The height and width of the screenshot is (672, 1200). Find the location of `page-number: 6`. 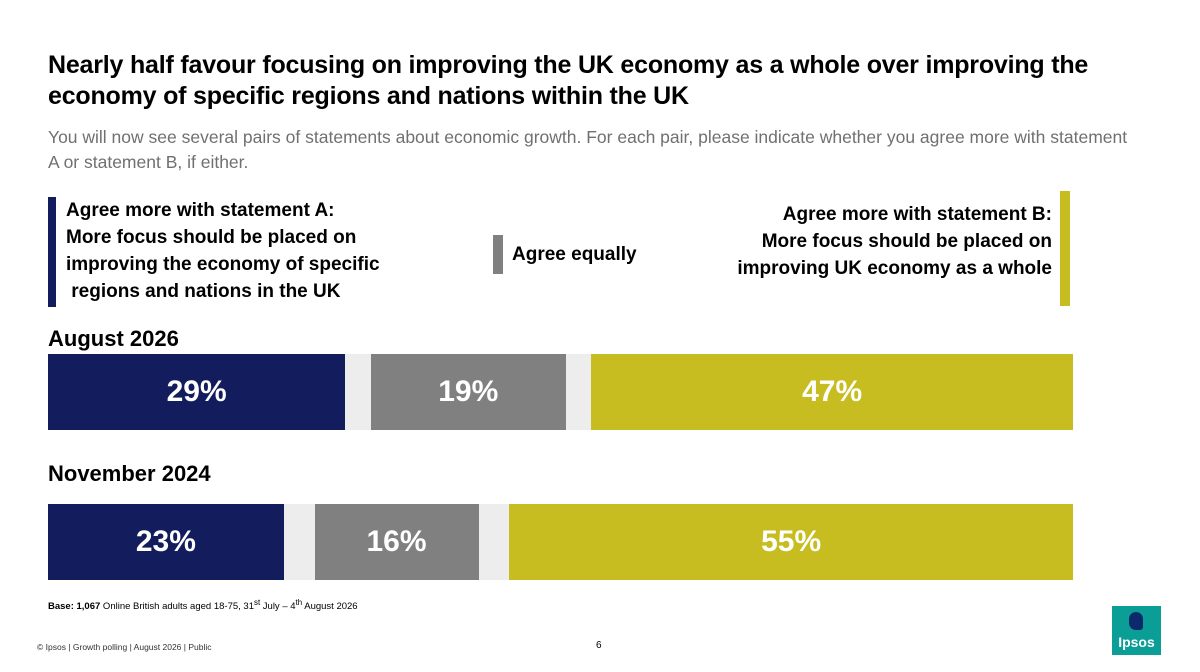

page-number: 6 is located at coordinates (599, 645).